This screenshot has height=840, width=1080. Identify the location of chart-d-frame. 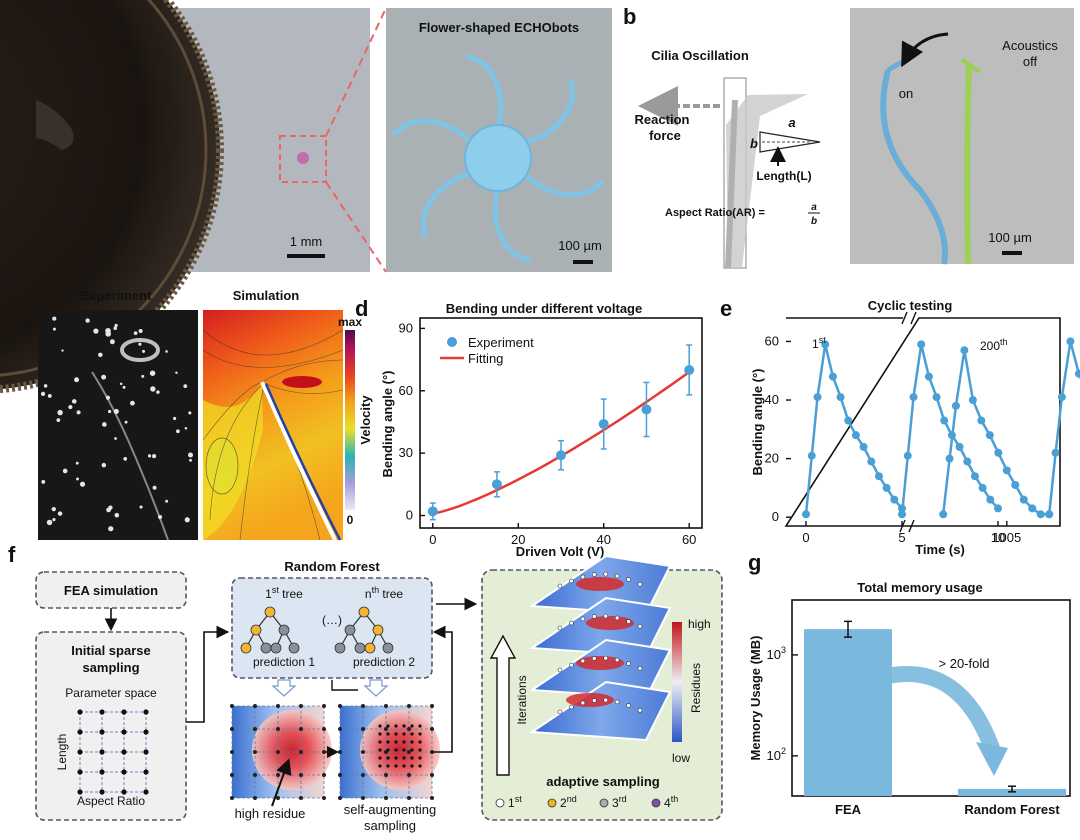
(561, 423).